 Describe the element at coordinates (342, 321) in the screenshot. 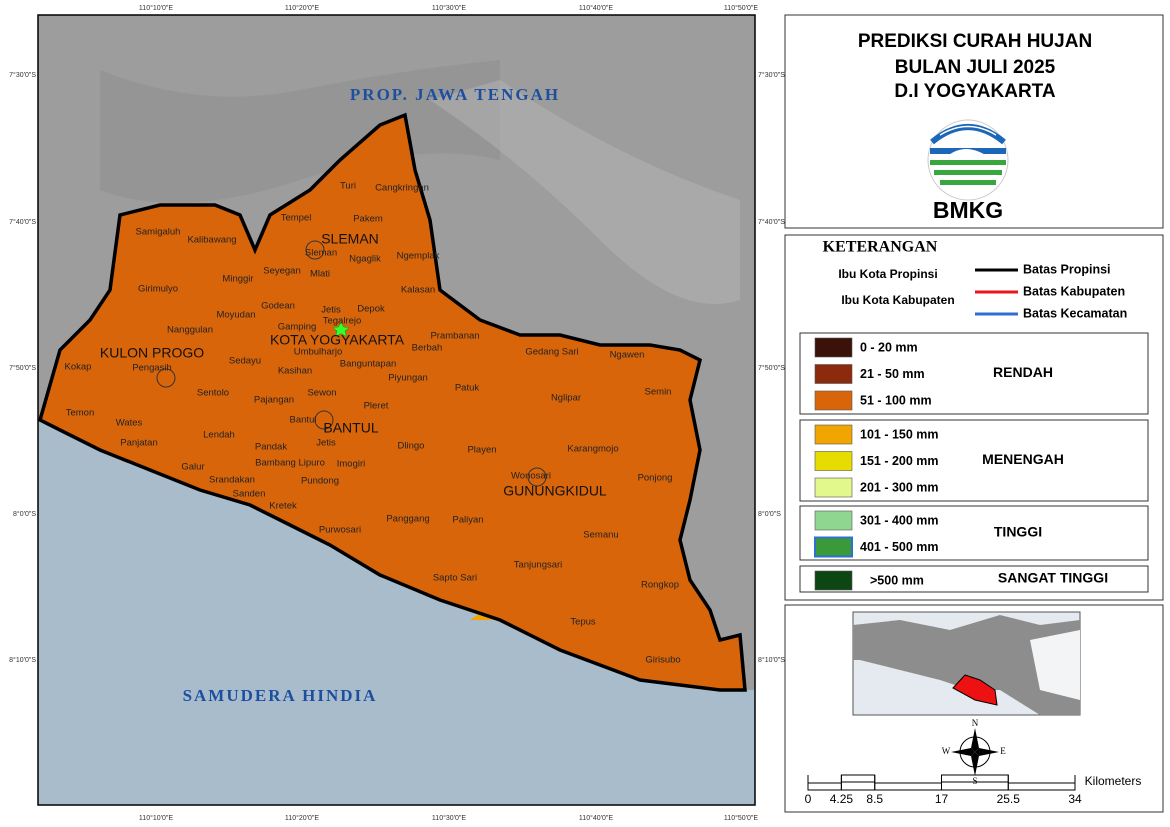

I see `district-label: Tegalrejo` at that location.